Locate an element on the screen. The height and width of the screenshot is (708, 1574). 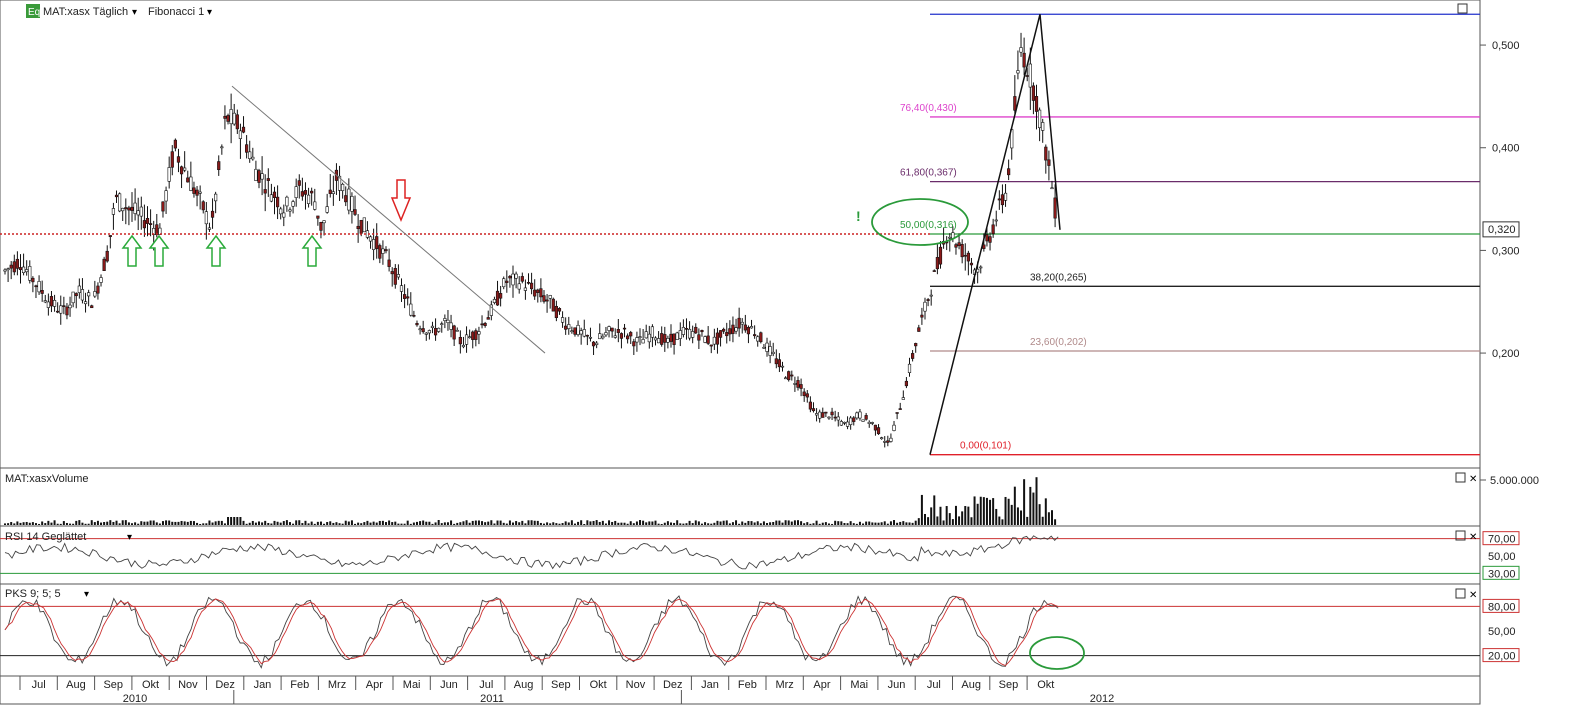
pks-dropdown-icon: ▾ is located at coordinates (86, 594).